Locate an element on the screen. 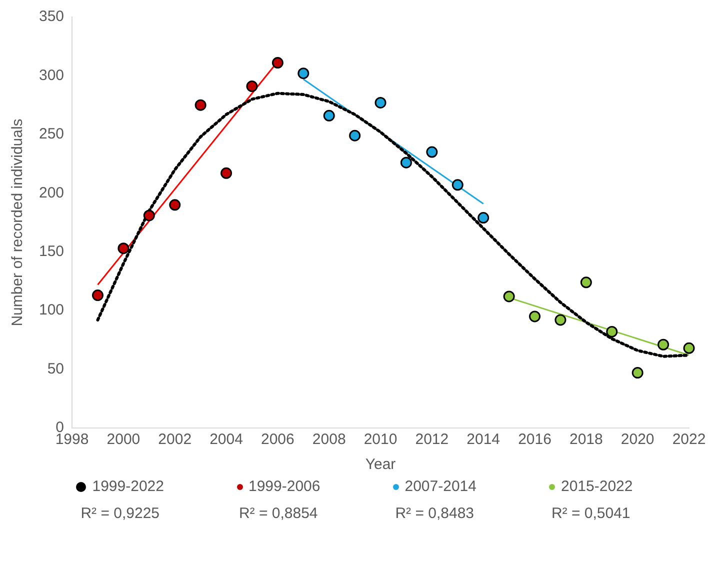 The height and width of the screenshot is (574, 709). x-tick-label: 2004 is located at coordinates (226, 439).